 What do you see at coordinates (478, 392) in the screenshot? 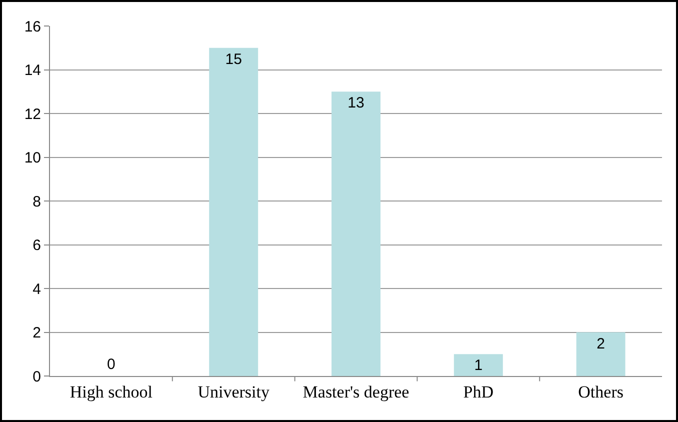
I see `x-tick-label: PhD` at bounding box center [478, 392].